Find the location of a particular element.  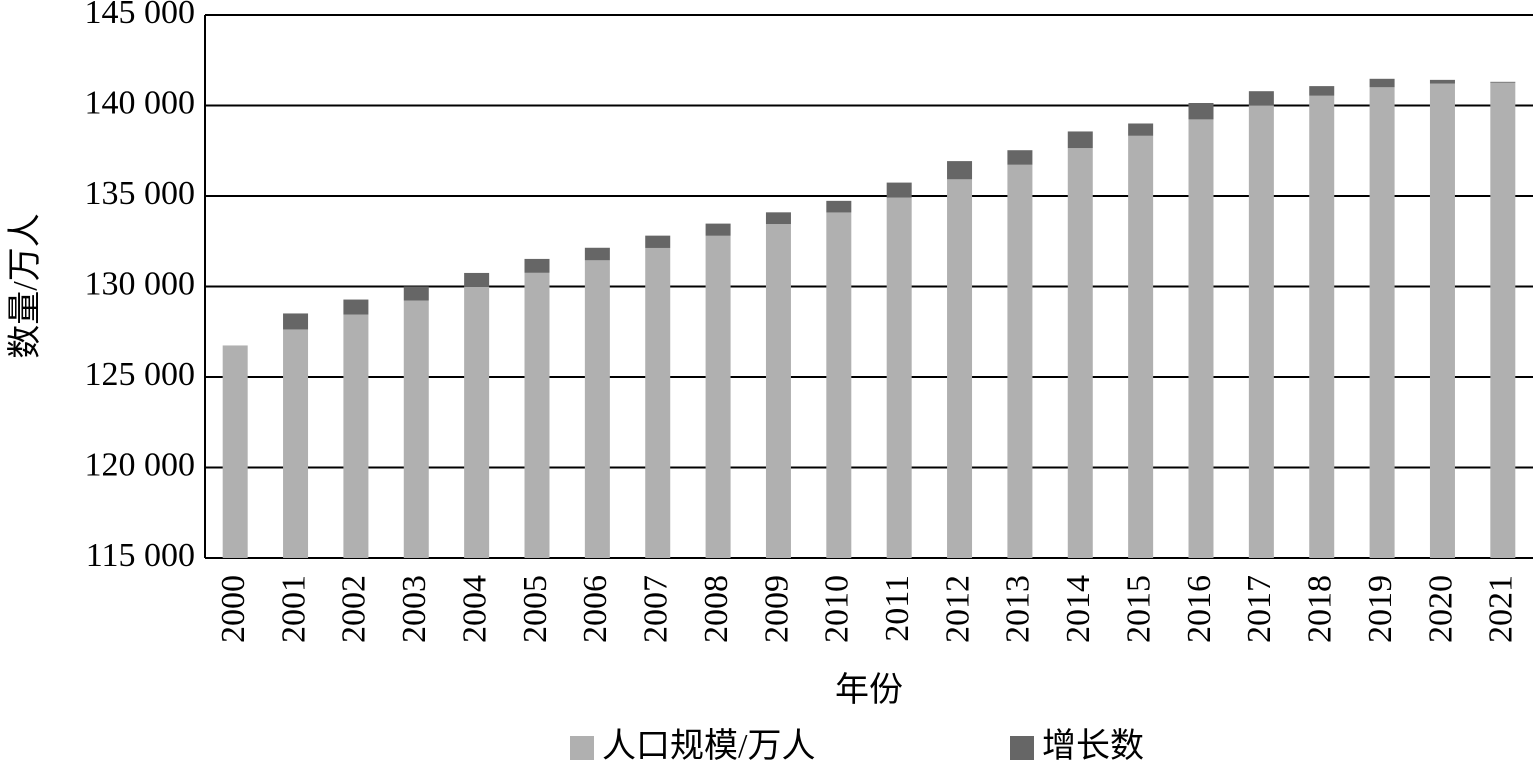

y-tick-label: 135 000 is located at coordinates (140, 193).